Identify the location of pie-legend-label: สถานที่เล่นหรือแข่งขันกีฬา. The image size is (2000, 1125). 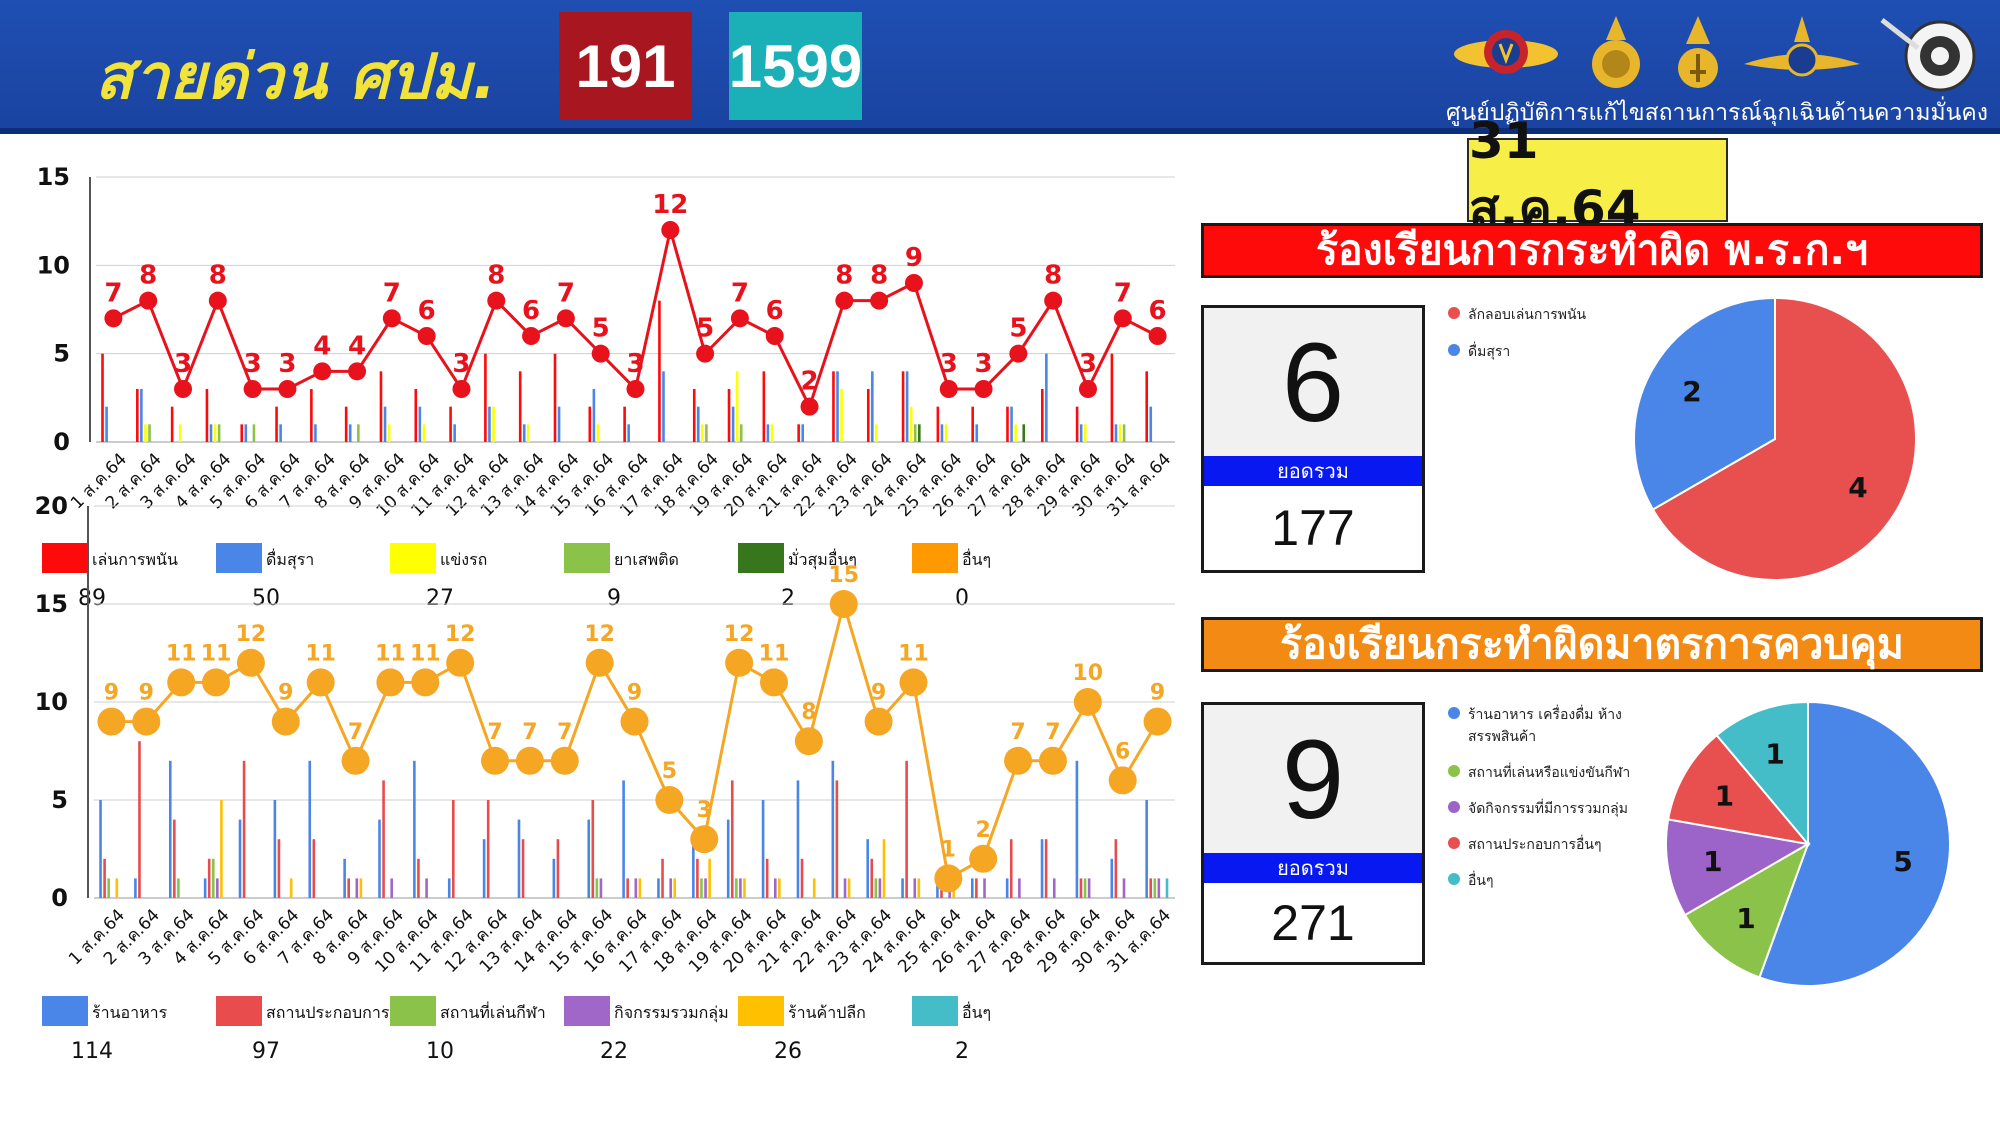
(1549, 773).